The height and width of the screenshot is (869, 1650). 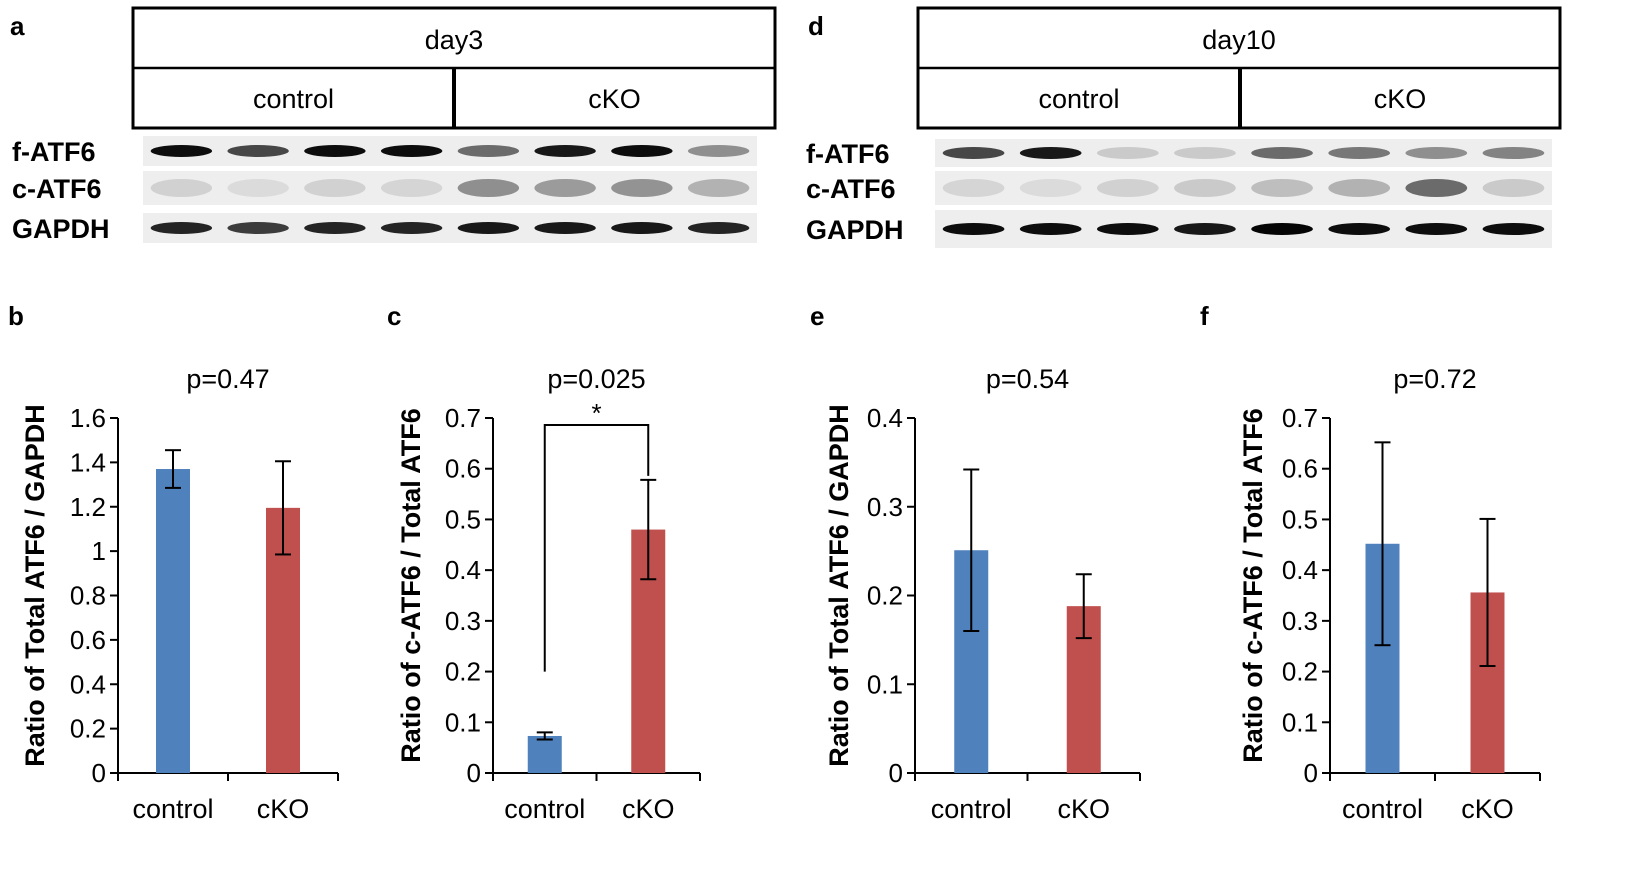 What do you see at coordinates (227, 379) in the screenshot?
I see `chart-title: p=0.47` at bounding box center [227, 379].